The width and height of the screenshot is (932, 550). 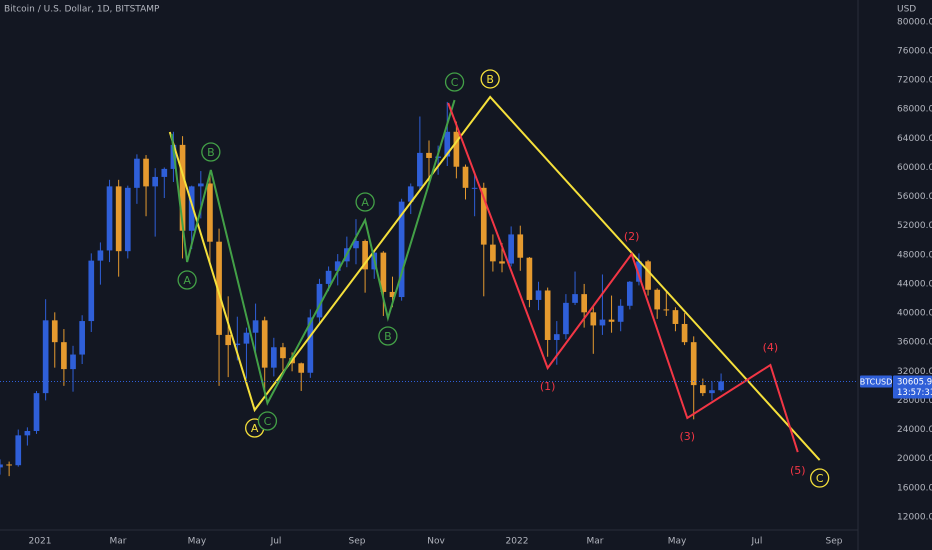 I want to click on x-tick-label: Nov, so click(x=436, y=542).